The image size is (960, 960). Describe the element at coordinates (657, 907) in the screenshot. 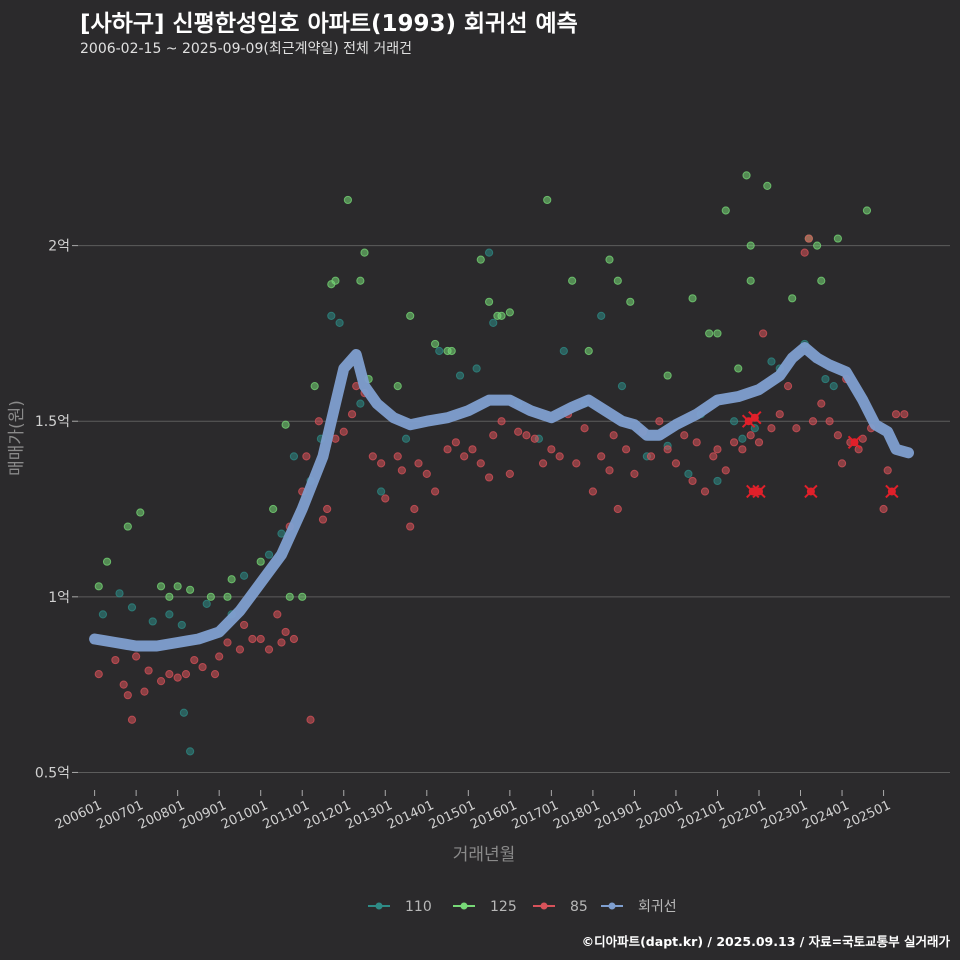

I see `legend-label: 회귀선` at that location.